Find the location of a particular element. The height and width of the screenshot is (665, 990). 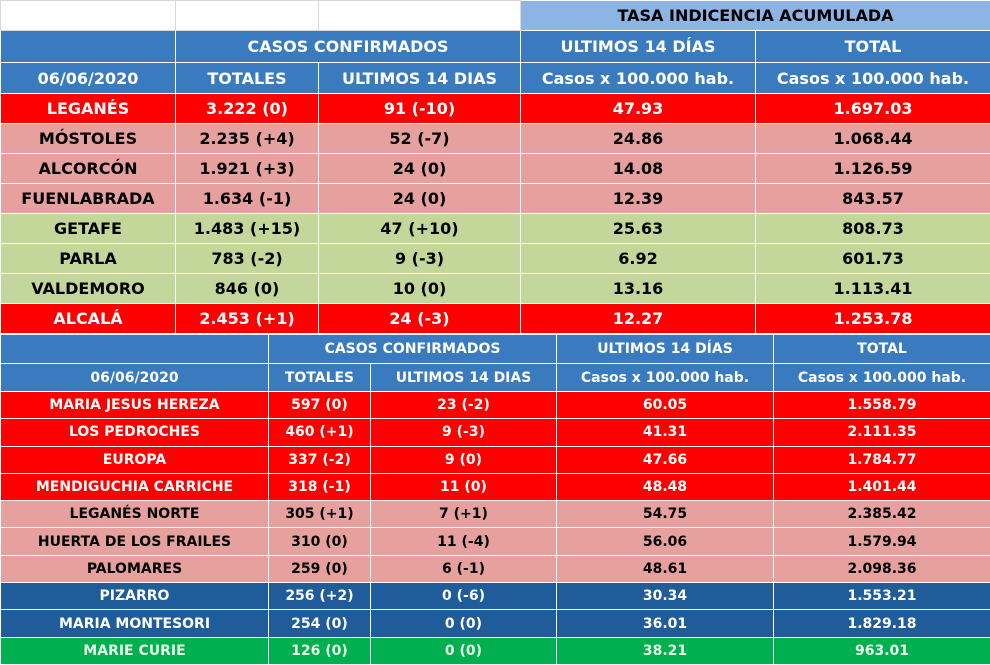

data-cell: 1.921 (+3) is located at coordinates (247, 169).